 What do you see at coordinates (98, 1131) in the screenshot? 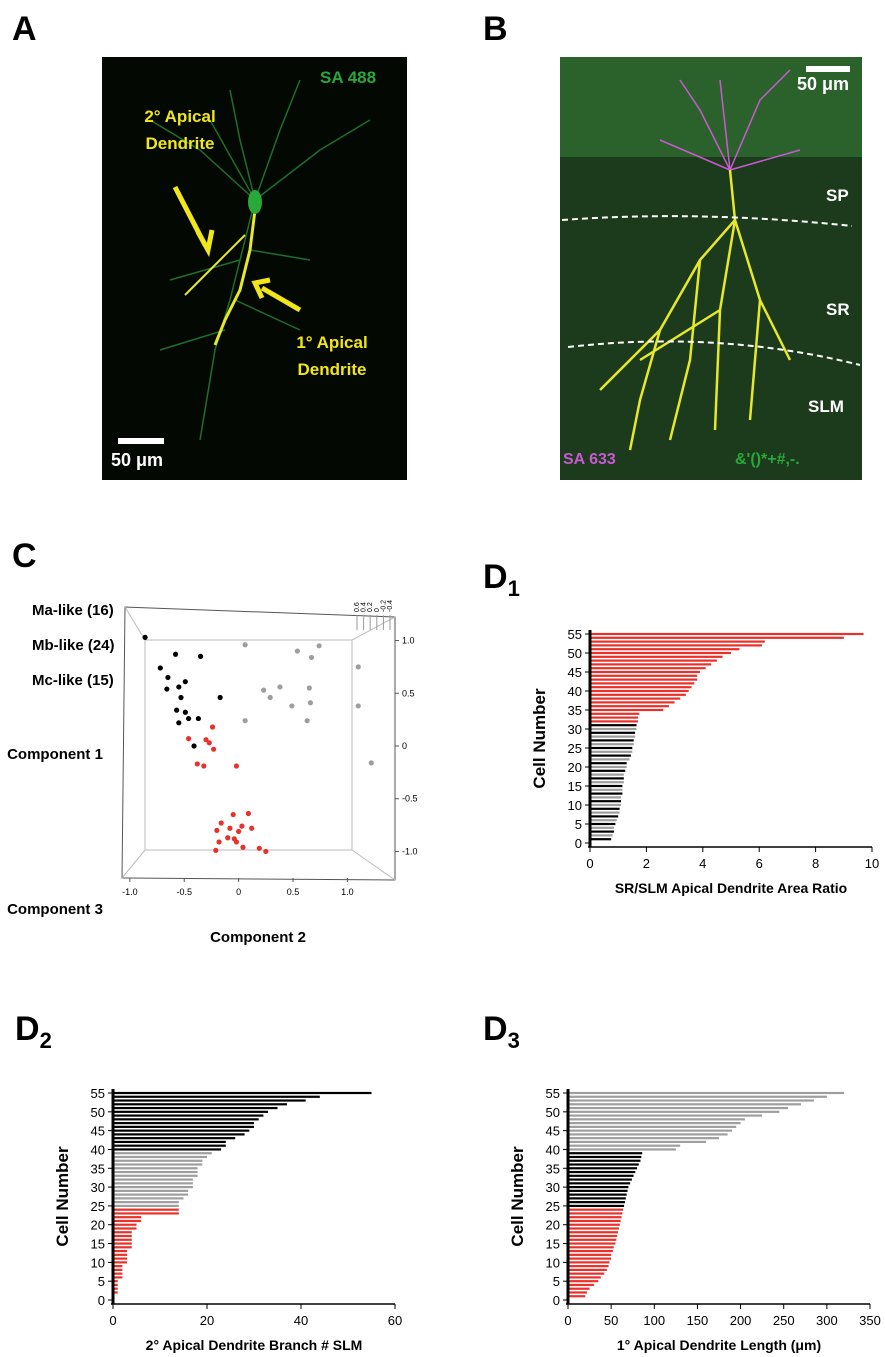
I see `y-tick-label: 45` at bounding box center [98, 1131].